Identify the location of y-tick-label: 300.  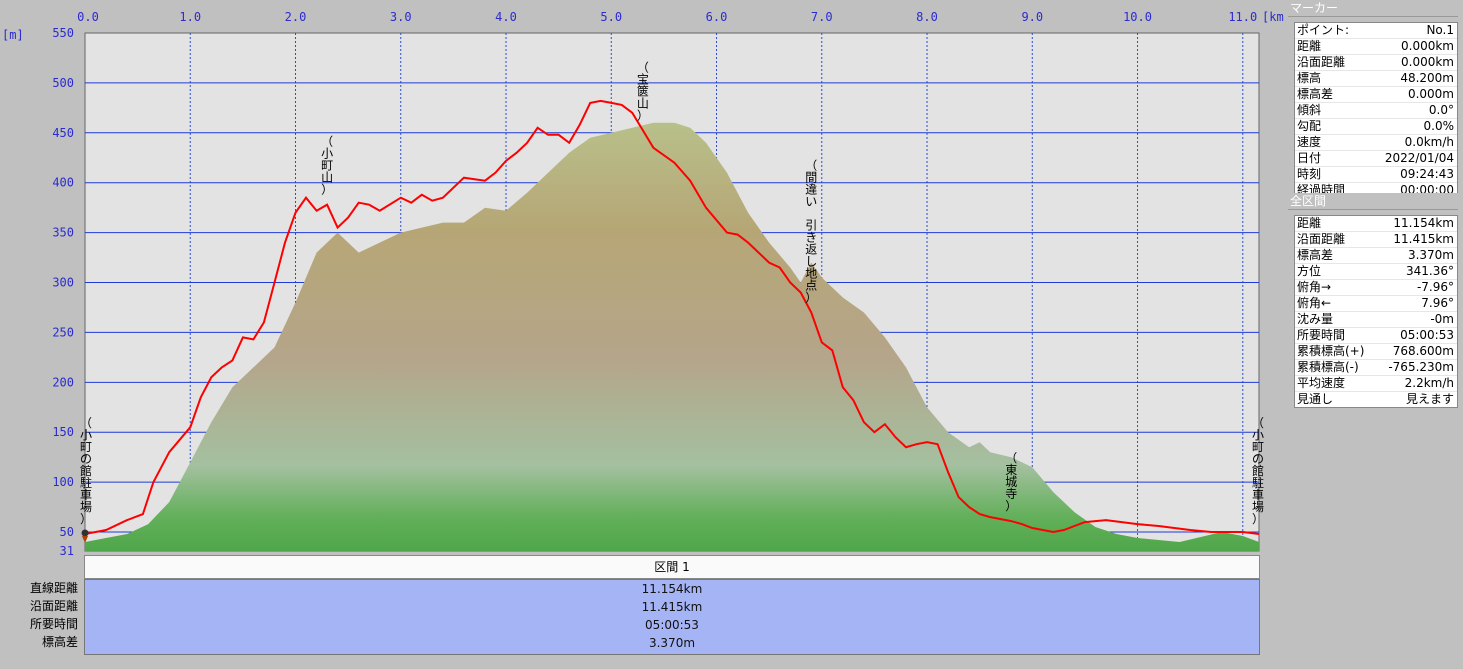
(63, 283).